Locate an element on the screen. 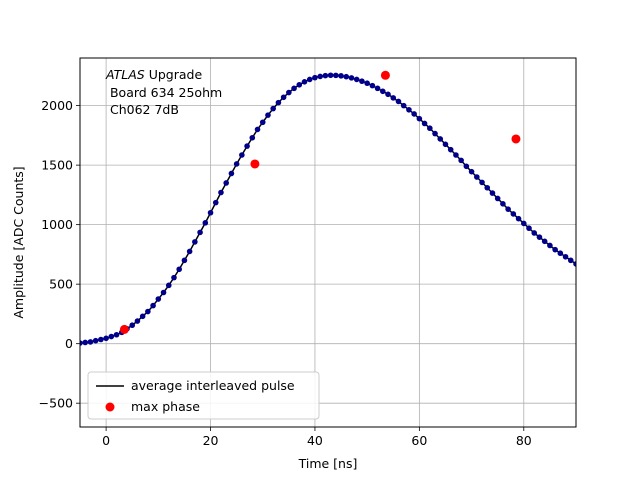  x-tick-label: 0 is located at coordinates (106, 440).